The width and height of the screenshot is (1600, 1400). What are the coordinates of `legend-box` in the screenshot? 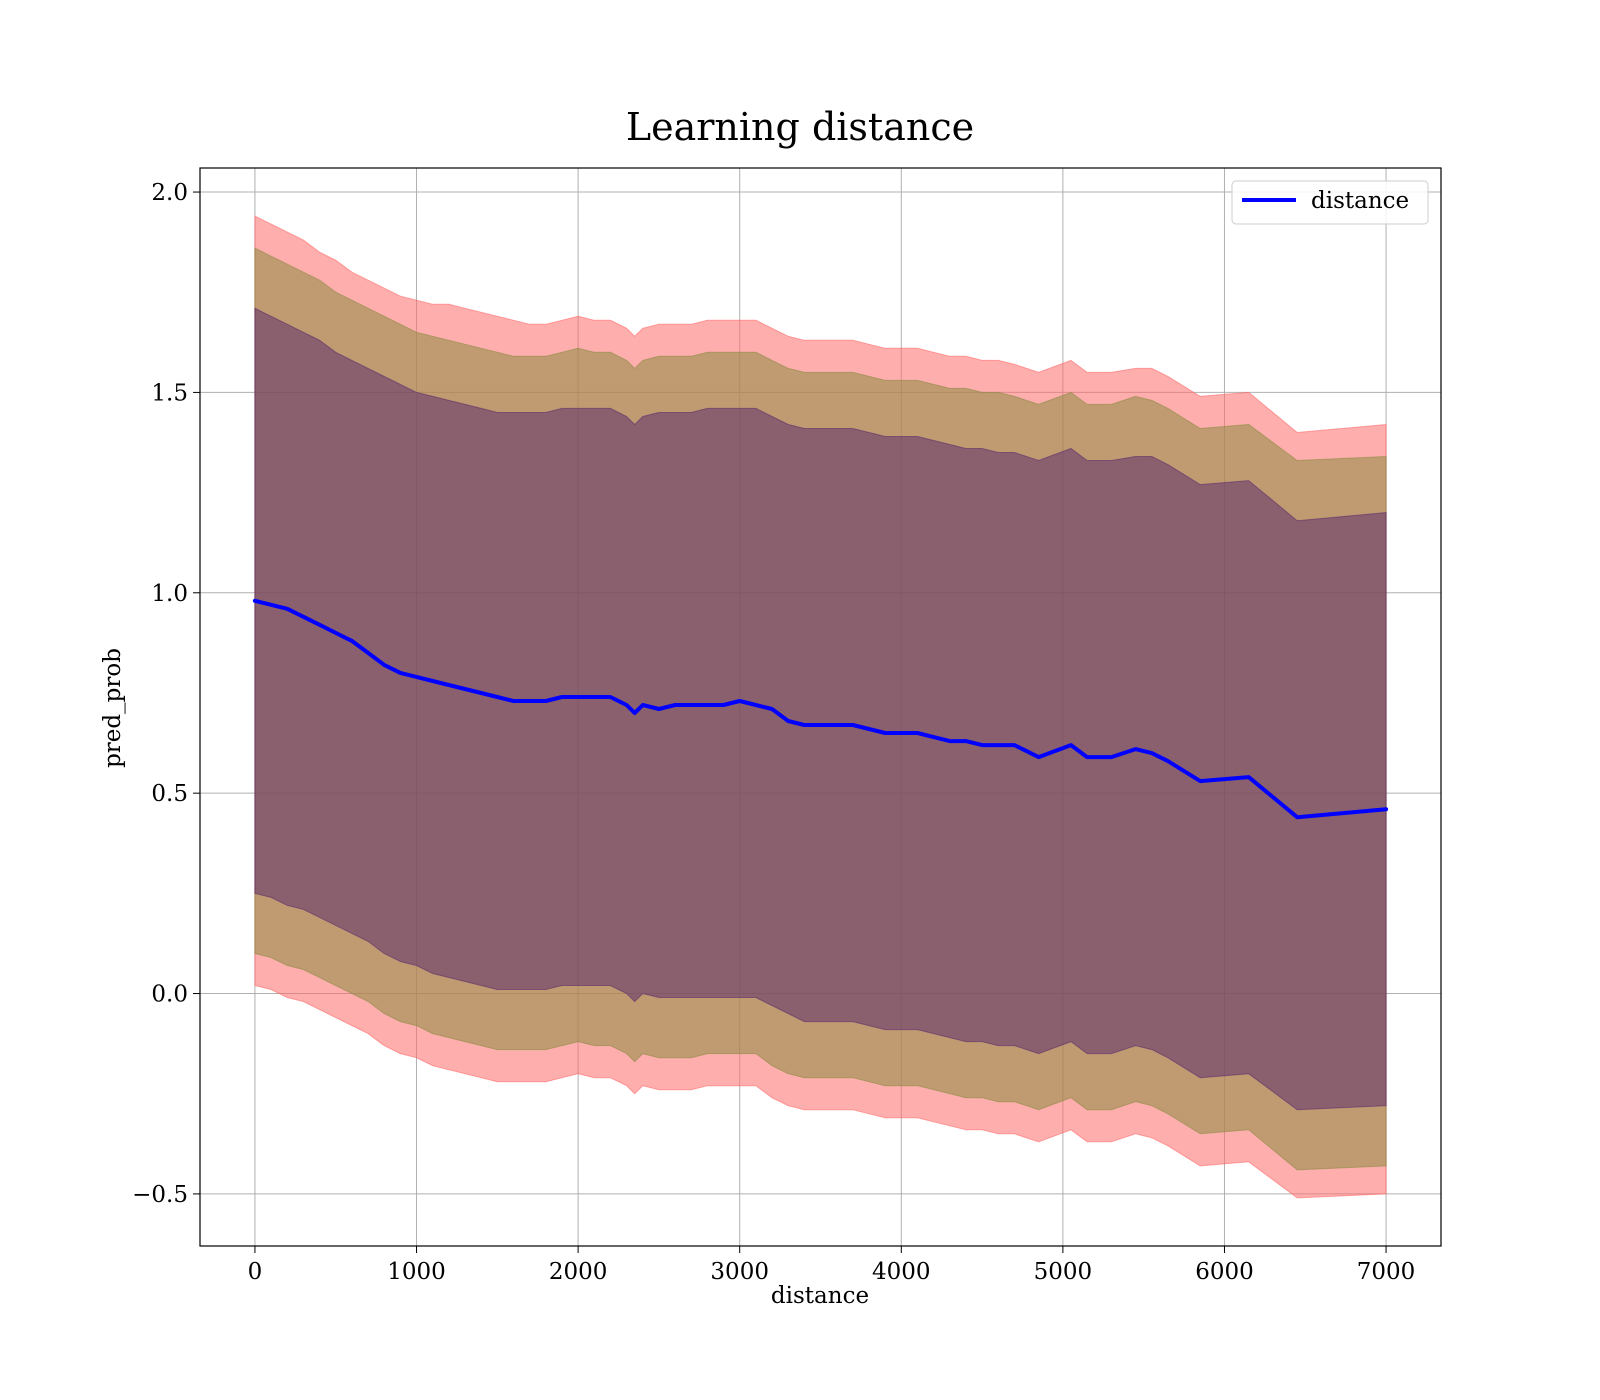 It's located at (1330, 202).